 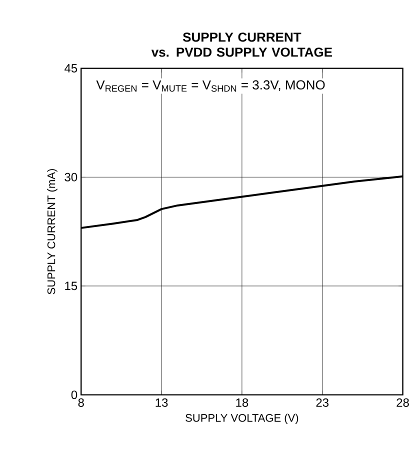 What do you see at coordinates (210, 86) in the screenshot?
I see `annotation: V$_{REGEN}$ = V$_{MUTE}$ = V$_{SHDN}$ = 3.3V, MONO` at bounding box center [210, 86].